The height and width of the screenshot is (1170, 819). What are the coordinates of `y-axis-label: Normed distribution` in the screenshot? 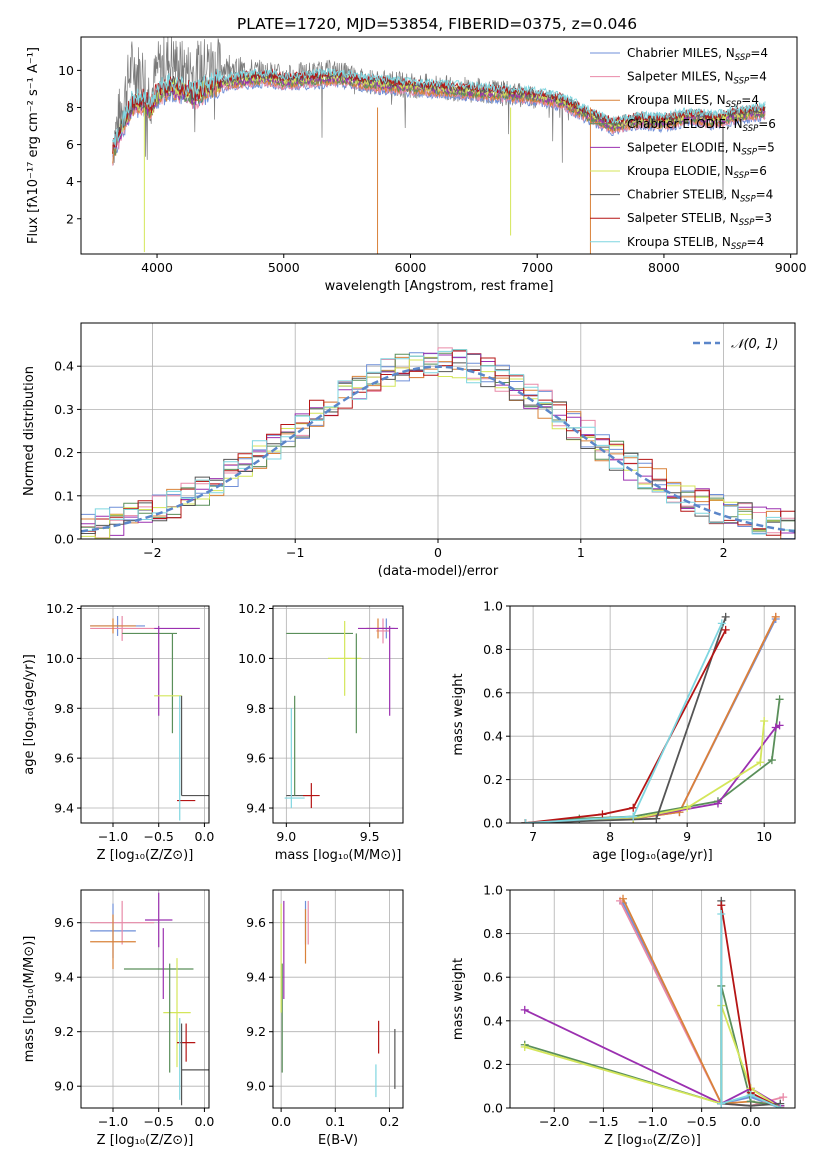 It's located at (29, 431).